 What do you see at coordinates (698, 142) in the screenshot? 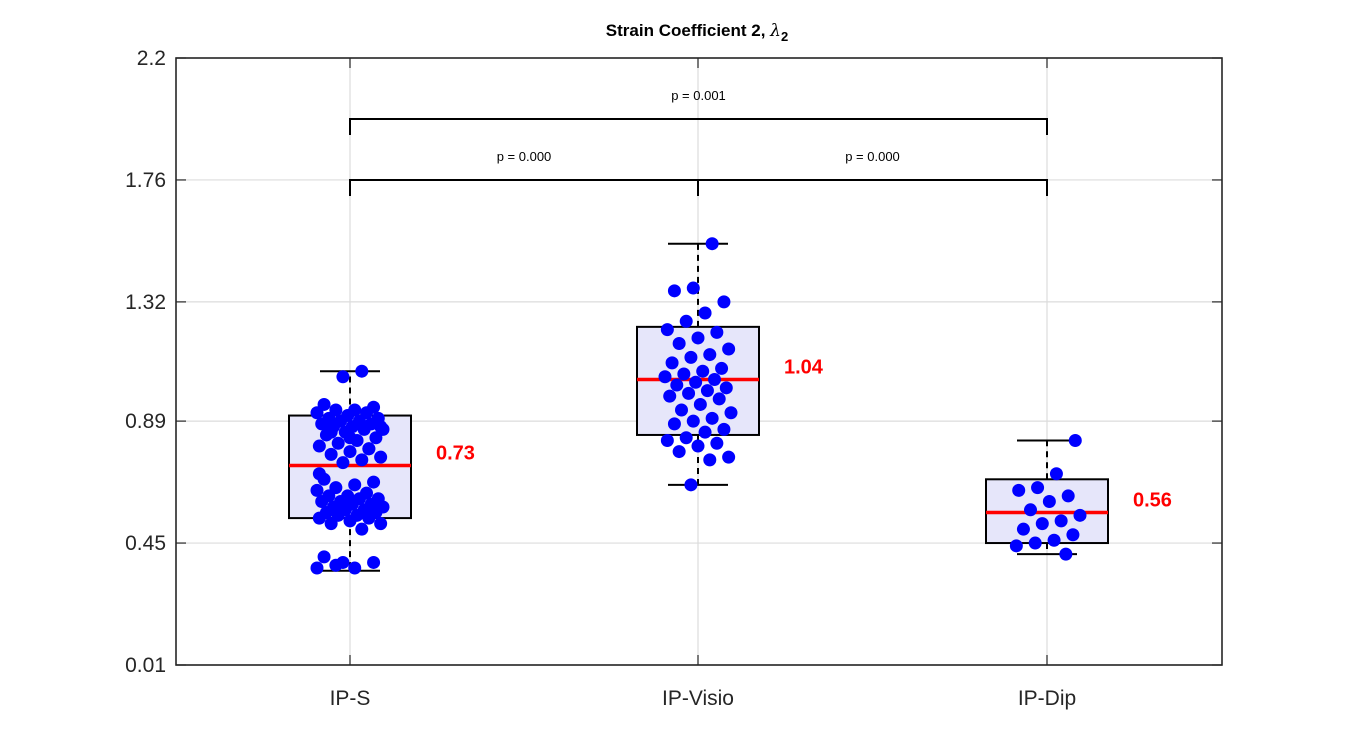
I see `significance-brackets: p = 0.000 p = 0.000 p = 0.001` at bounding box center [698, 142].